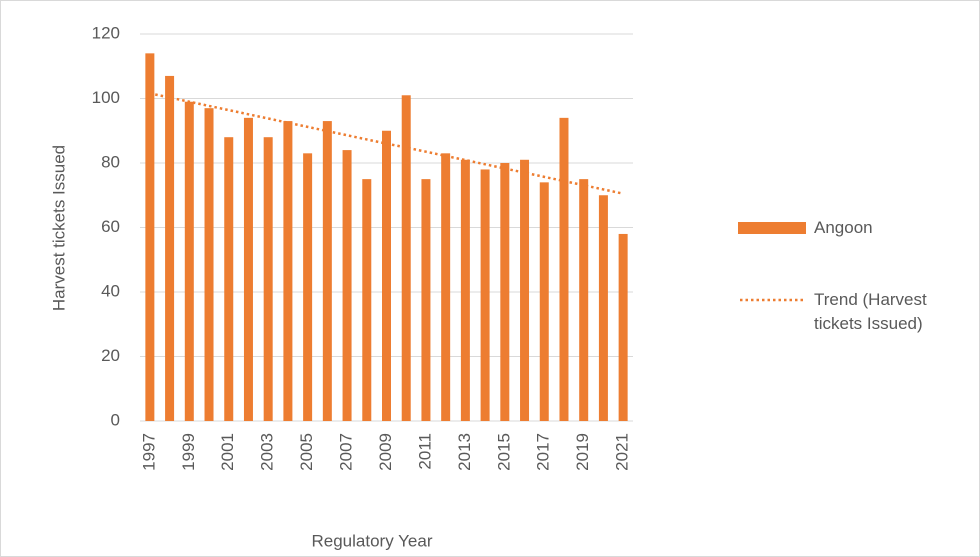 Image resolution: width=980 pixels, height=557 pixels. Describe the element at coordinates (110, 355) in the screenshot. I see `y-tick-label: 20` at that location.